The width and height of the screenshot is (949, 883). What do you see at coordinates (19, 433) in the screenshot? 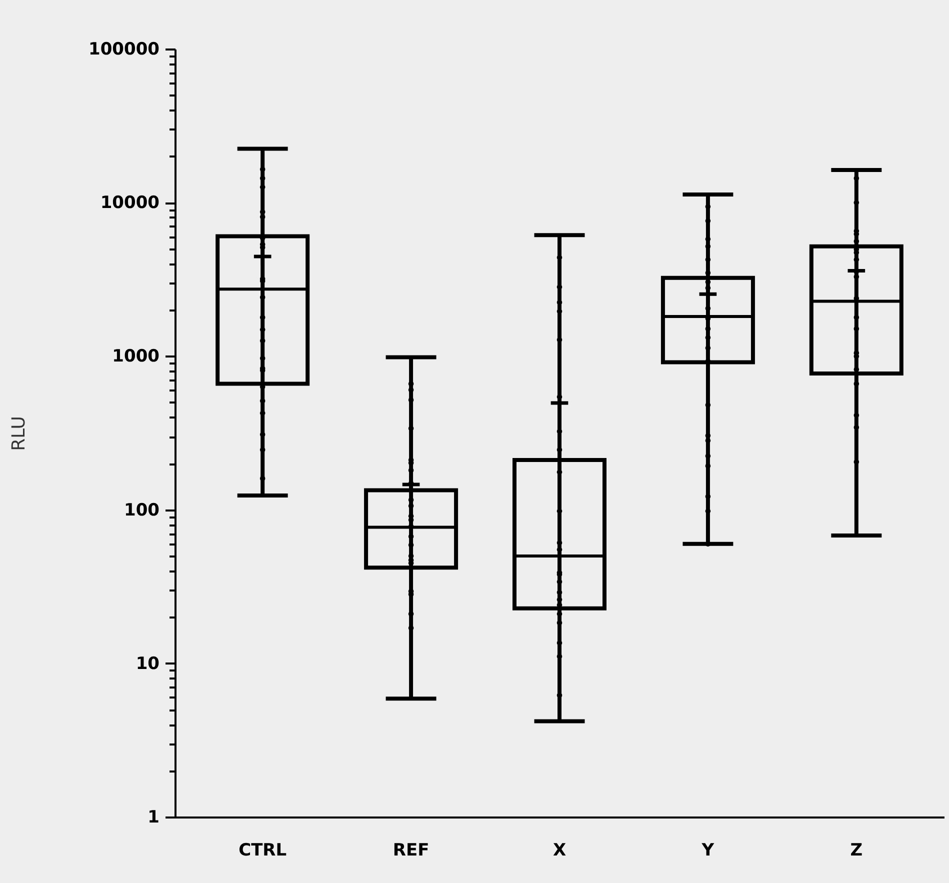
I see `y-axis-title: RLU` at bounding box center [19, 433].